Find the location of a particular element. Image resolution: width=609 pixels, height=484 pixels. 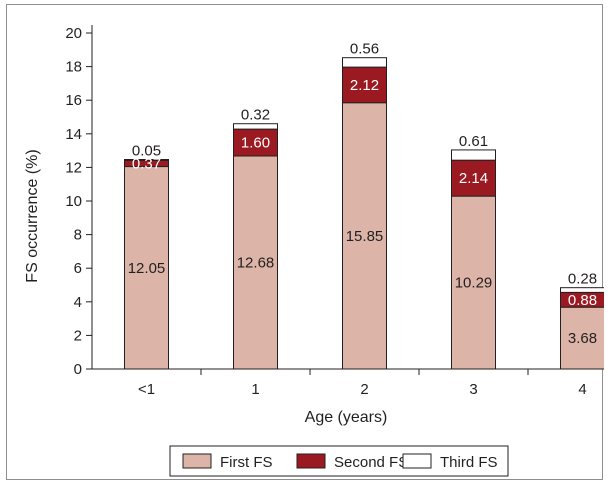

data-label: 0.37 is located at coordinates (146, 163).